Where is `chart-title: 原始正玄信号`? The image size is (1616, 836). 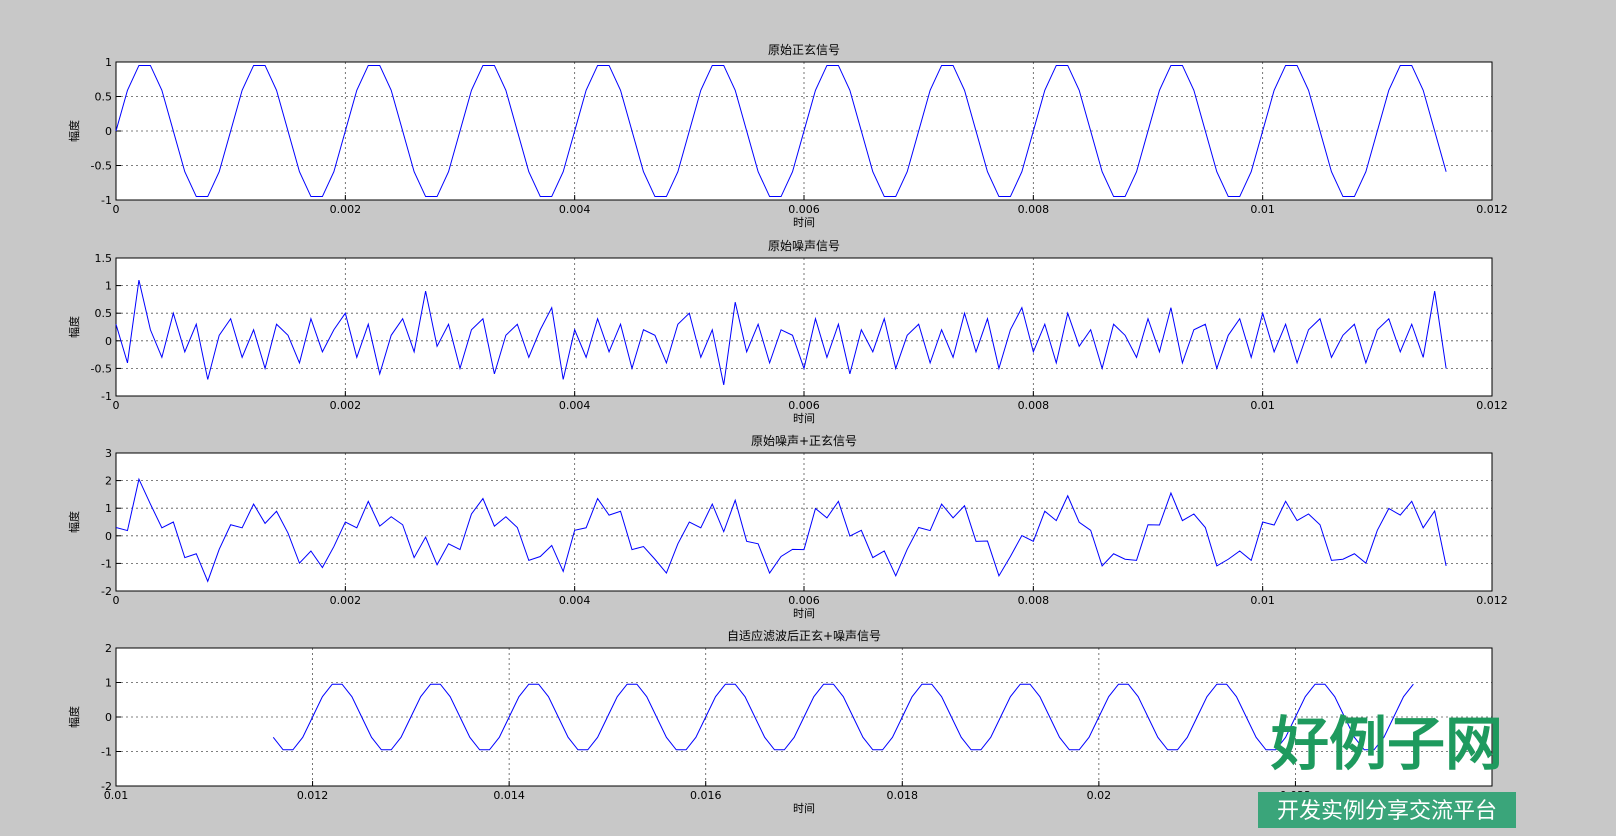 chart-title: 原始正玄信号 is located at coordinates (804, 49).